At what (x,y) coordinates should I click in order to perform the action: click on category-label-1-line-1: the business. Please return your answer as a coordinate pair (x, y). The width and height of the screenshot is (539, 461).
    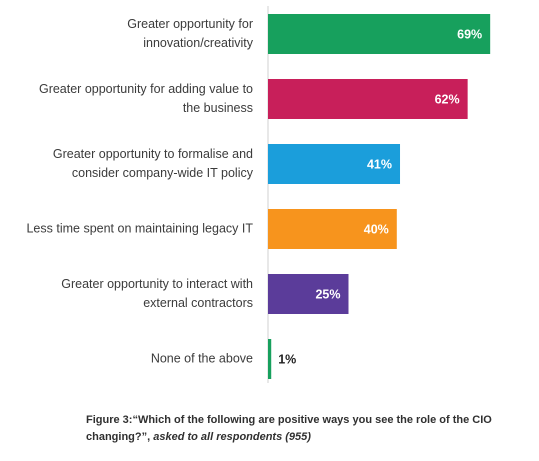
    Looking at the image, I should click on (218, 108).